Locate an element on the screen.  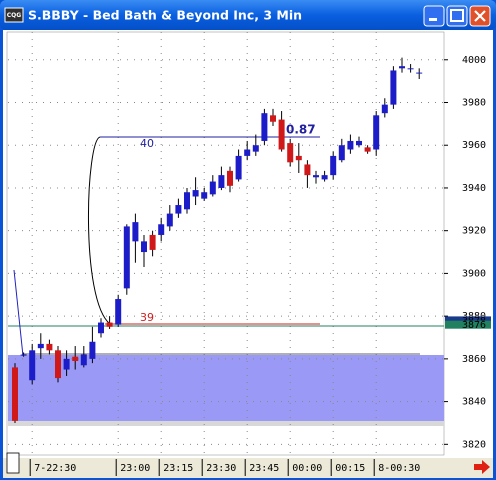
x-tick-label: 00:00 is located at coordinates (307, 468).